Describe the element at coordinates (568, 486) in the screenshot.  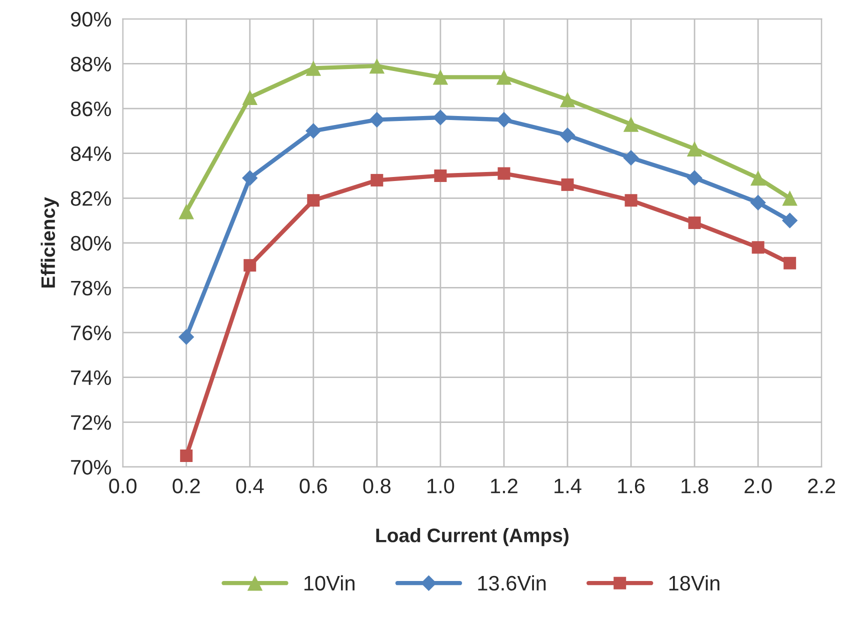
I see `x-tick-label: 1.4` at that location.